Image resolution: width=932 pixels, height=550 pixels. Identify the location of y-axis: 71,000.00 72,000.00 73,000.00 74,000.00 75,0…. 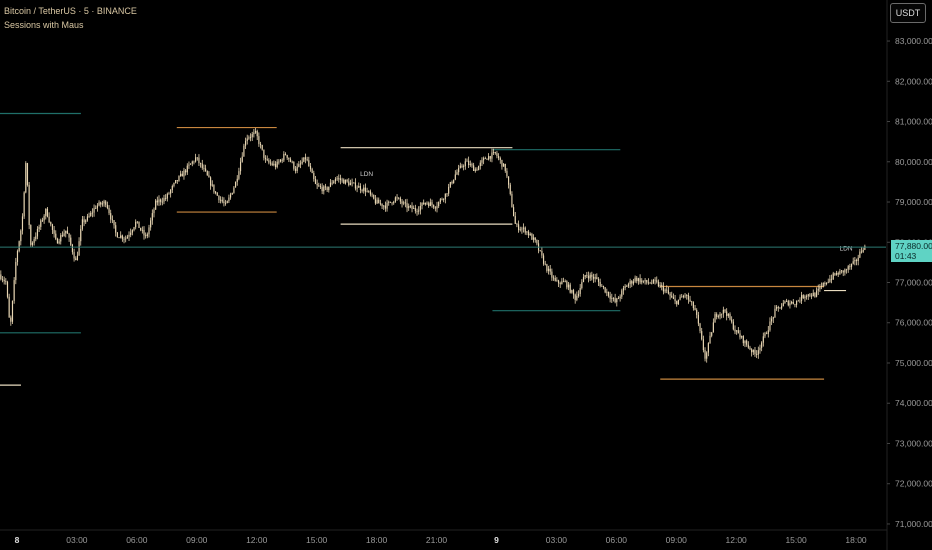
(909, 282).